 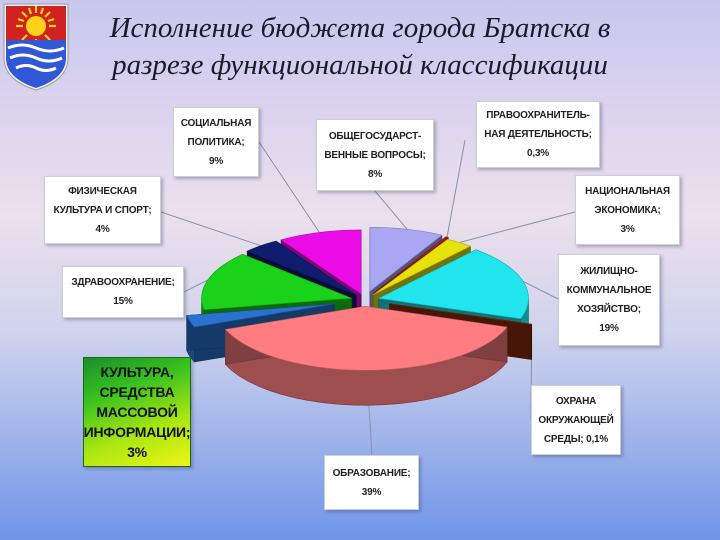 I want to click on label-line: ЭКОНОМИКА;, so click(x=627, y=210).